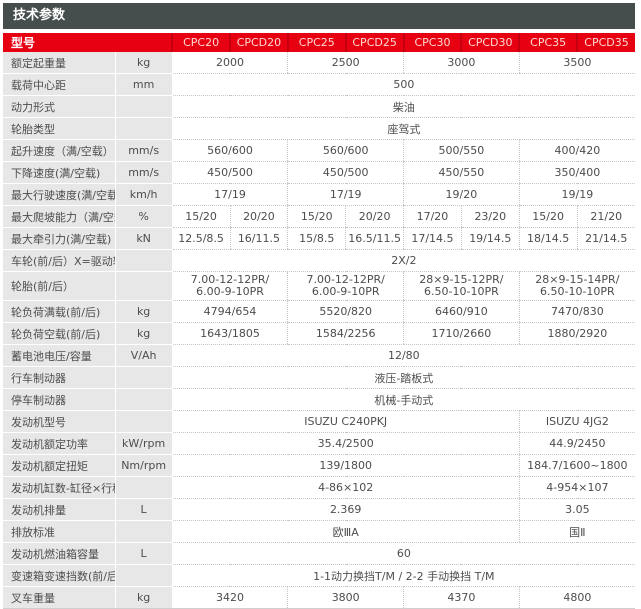 The height and width of the screenshot is (609, 641). I want to click on spec-value: 35.4/2500, so click(346, 443).